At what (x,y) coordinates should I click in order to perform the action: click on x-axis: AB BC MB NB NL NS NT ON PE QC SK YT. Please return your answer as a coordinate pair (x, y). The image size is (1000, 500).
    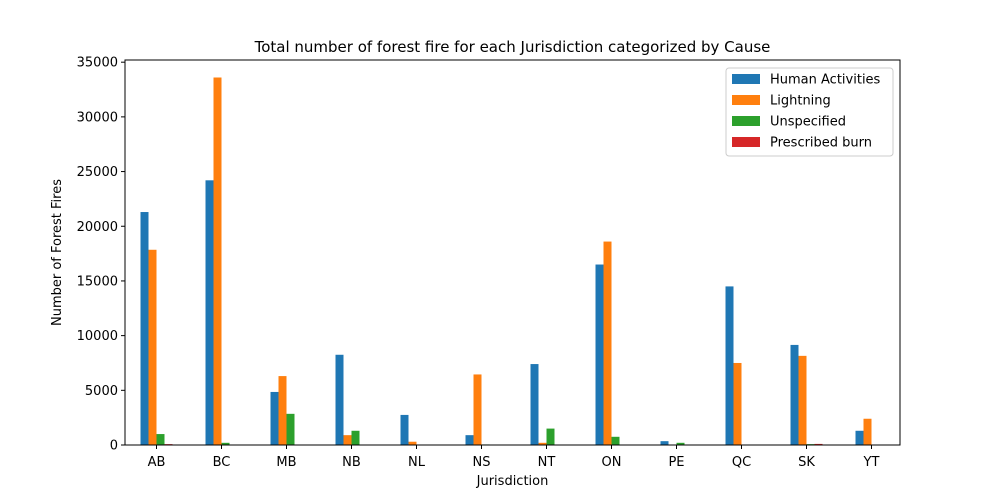
    Looking at the image, I should click on (514, 457).